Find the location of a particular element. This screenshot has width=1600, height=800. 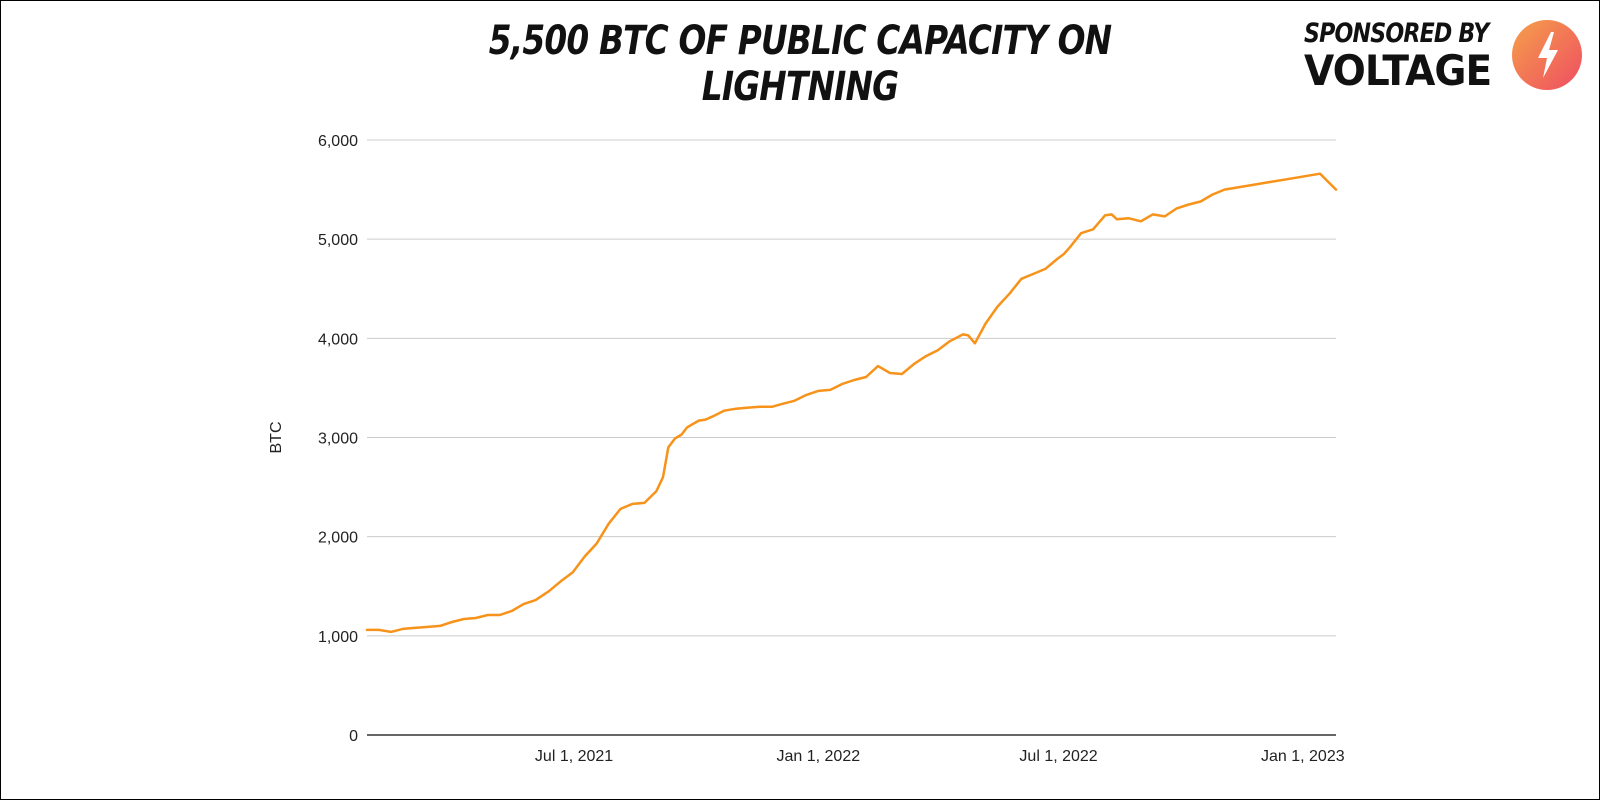

y-tick-label: 0 is located at coordinates (353, 736).